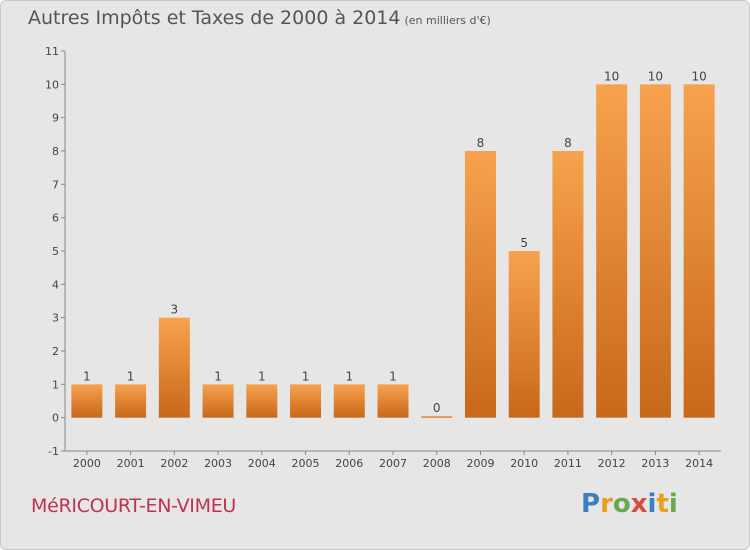 The width and height of the screenshot is (750, 550). What do you see at coordinates (639, 504) in the screenshot?
I see `logo-letter: x` at bounding box center [639, 504].